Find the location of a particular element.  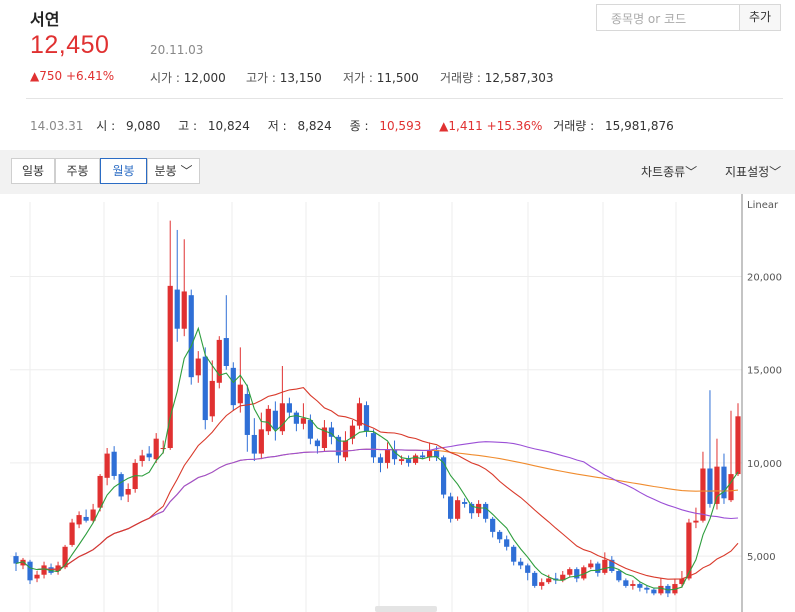

open-price: 시가 : 12,000 is located at coordinates (188, 78).